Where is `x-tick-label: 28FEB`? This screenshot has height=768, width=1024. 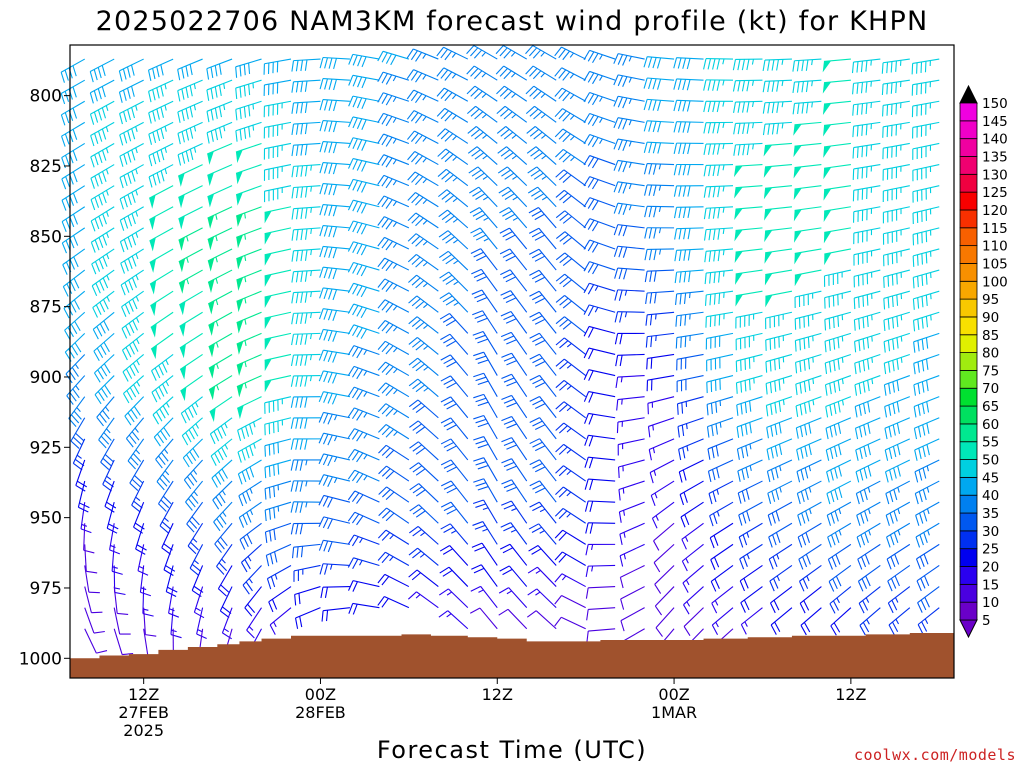 x-tick-label: 28FEB is located at coordinates (320, 712).